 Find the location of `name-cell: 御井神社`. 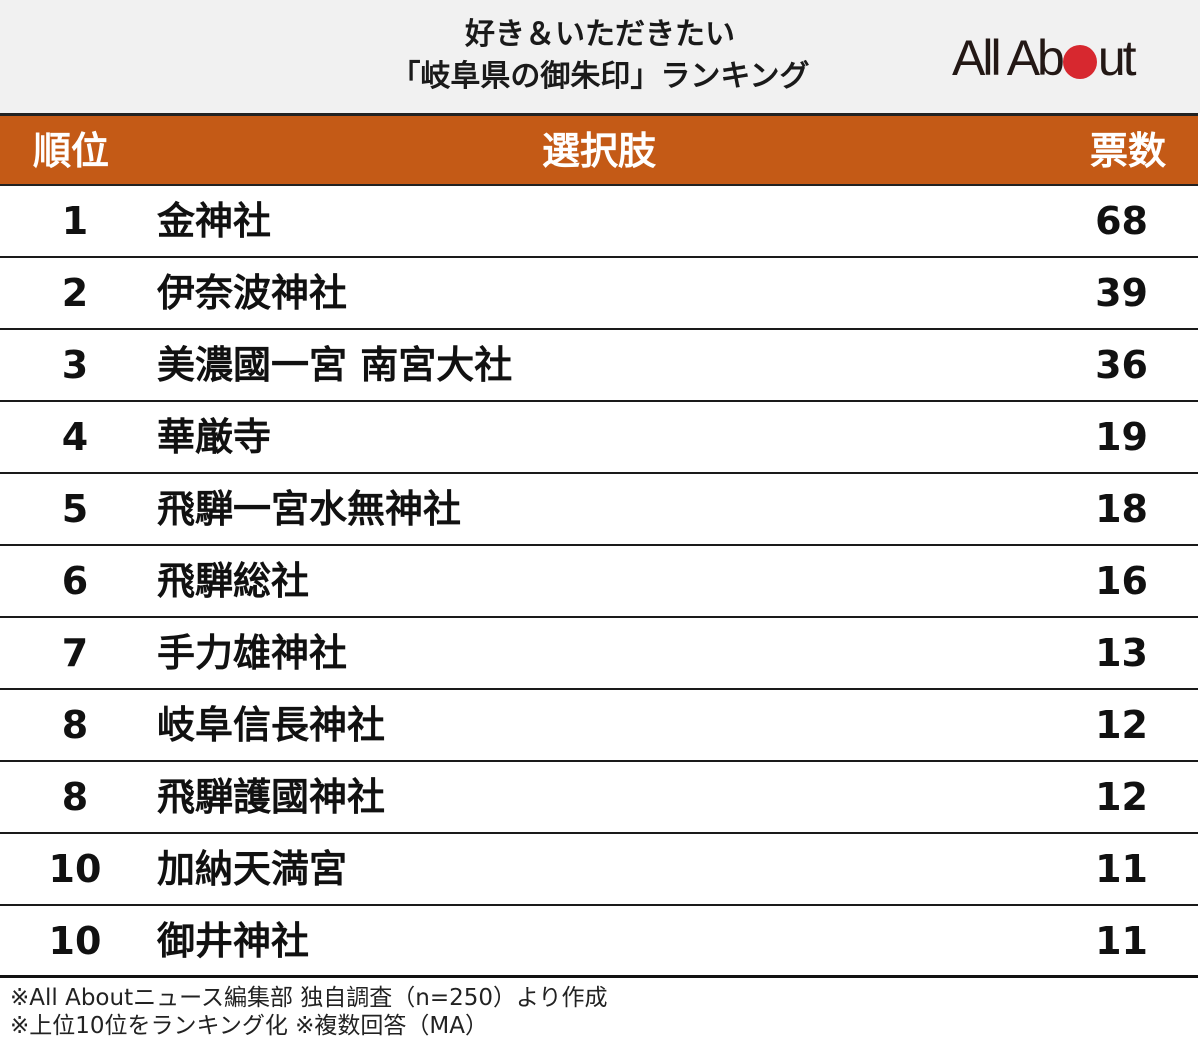

name-cell: 御井神社 is located at coordinates (233, 941).